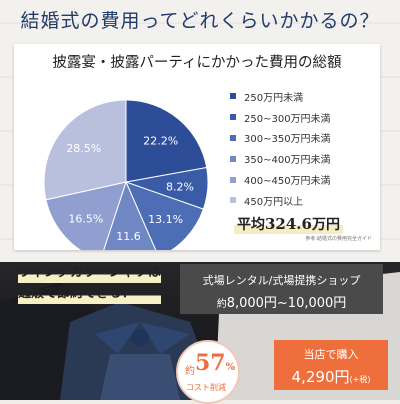  I want to click on legend-item: 300~350万円未満, so click(280, 138).